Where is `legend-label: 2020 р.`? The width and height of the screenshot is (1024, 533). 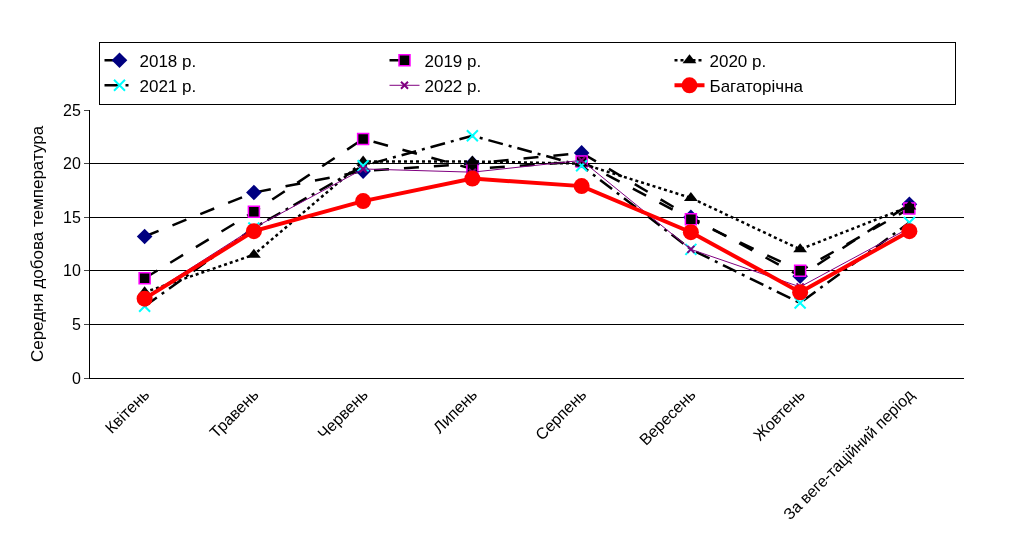 legend-label: 2020 р. is located at coordinates (738, 61).